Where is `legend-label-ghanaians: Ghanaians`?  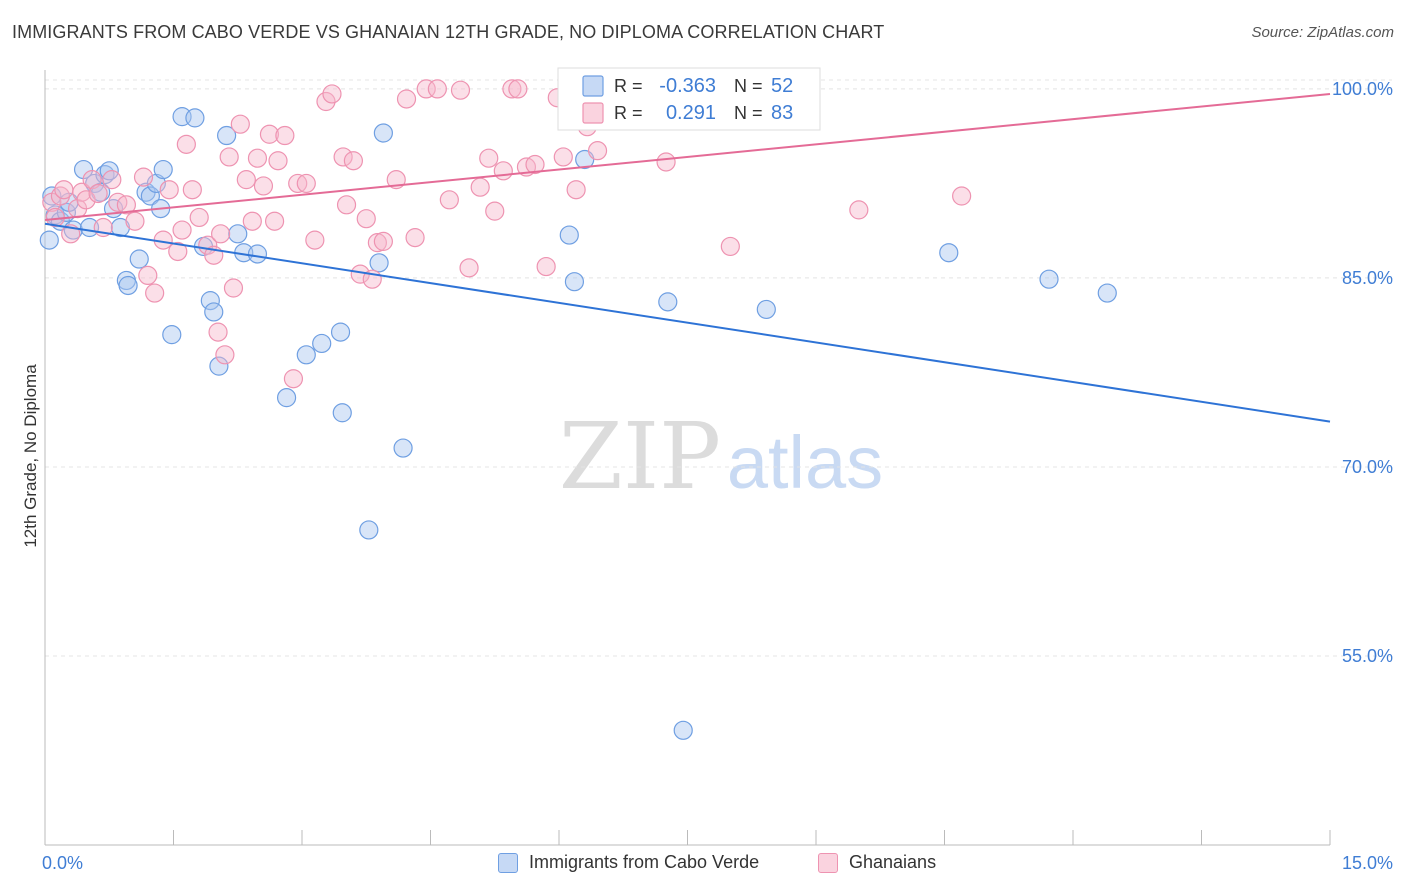
legend-label-ghanaians: Ghanaians is located at coordinates (893, 862).